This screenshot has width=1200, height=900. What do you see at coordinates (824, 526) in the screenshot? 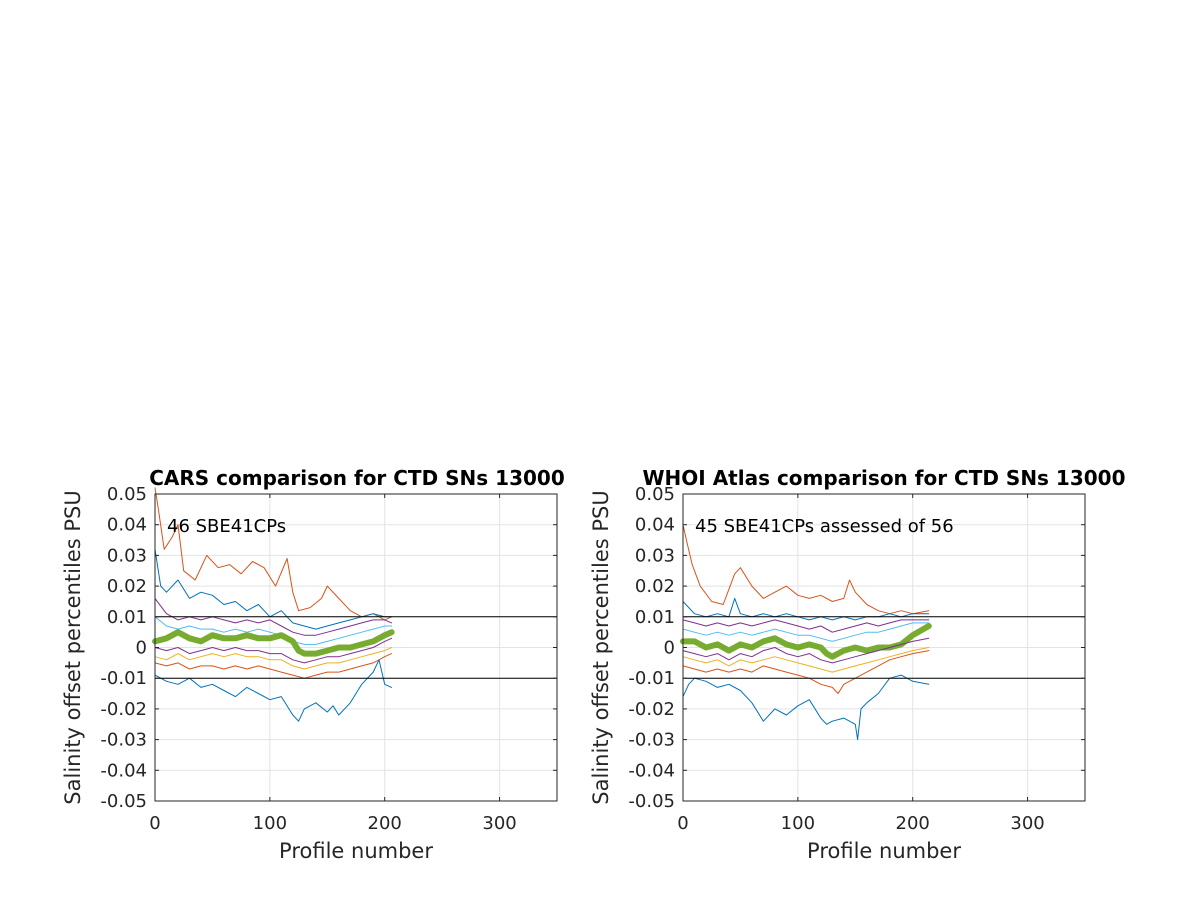
I see `annotation-text: 45 SBE41CPs assessed of 56` at bounding box center [824, 526].